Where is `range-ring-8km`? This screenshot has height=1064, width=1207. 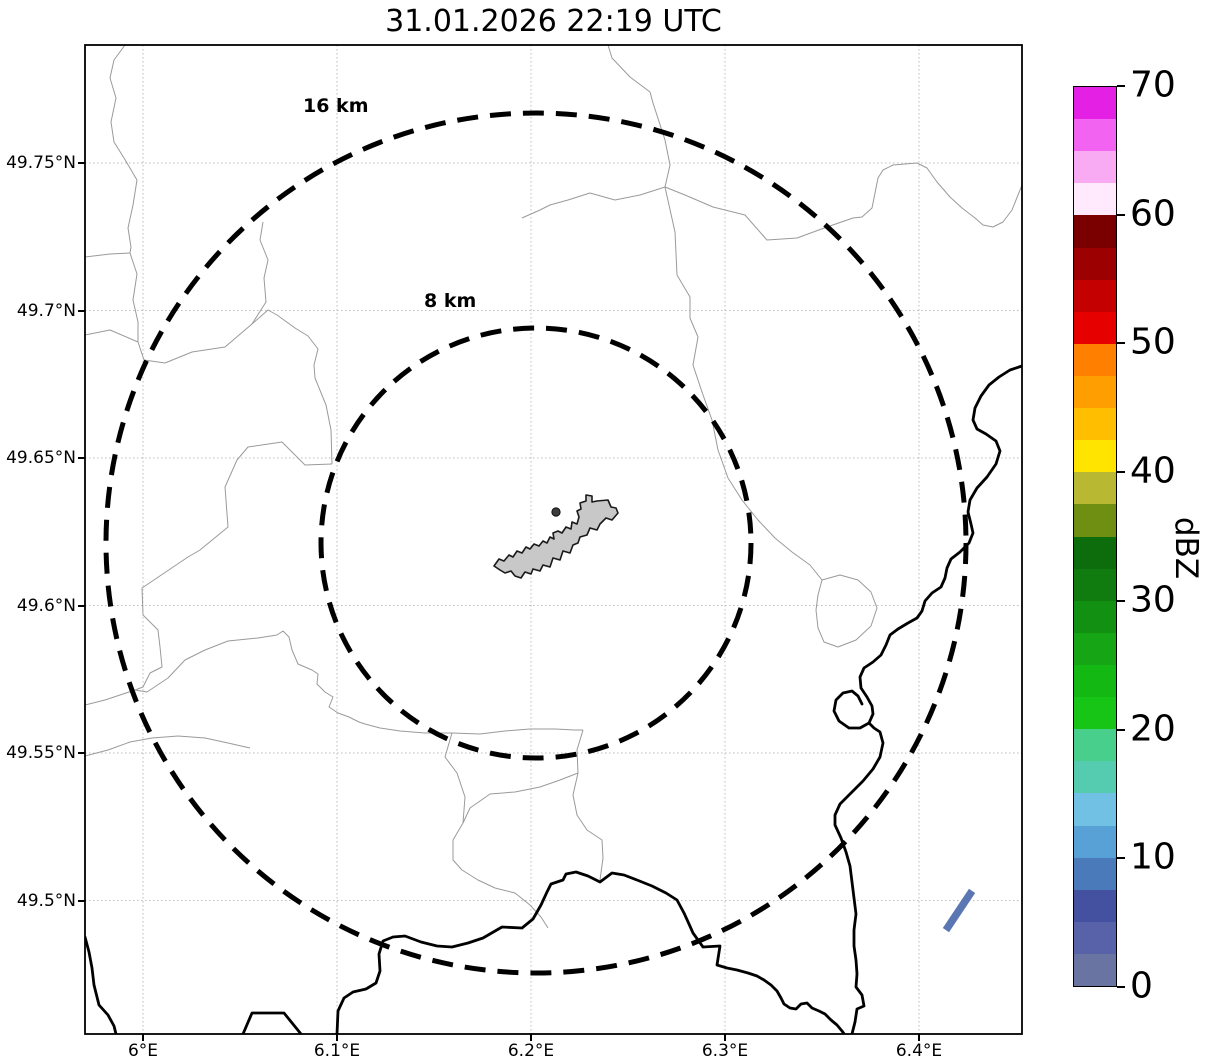
range-ring-8km is located at coordinates (536, 543).